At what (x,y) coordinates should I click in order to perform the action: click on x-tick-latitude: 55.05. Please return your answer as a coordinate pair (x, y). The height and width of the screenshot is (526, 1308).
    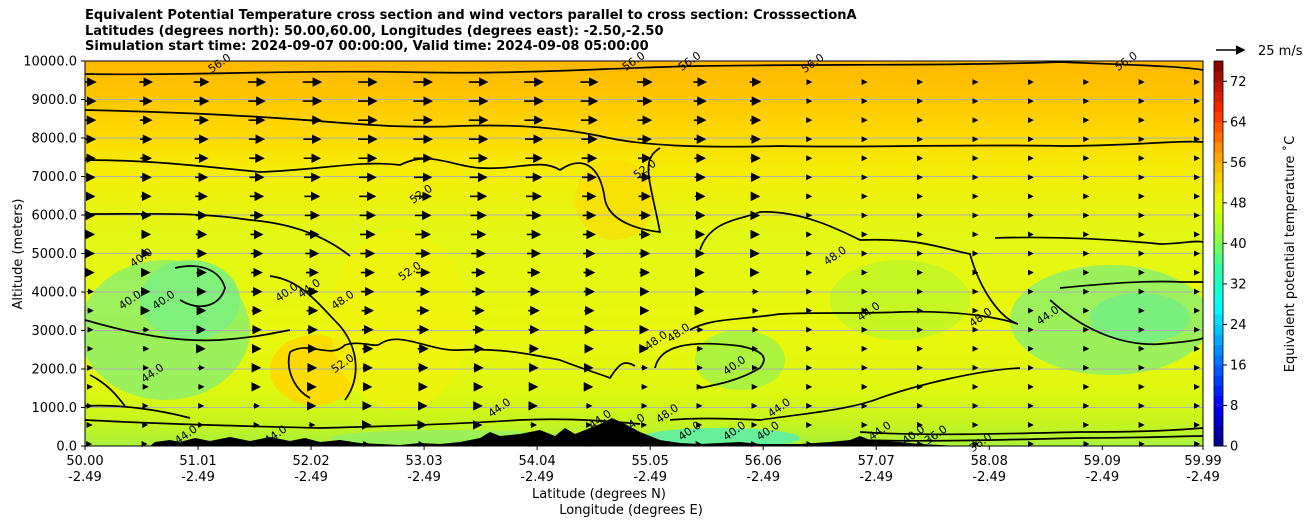
    Looking at the image, I should click on (650, 461).